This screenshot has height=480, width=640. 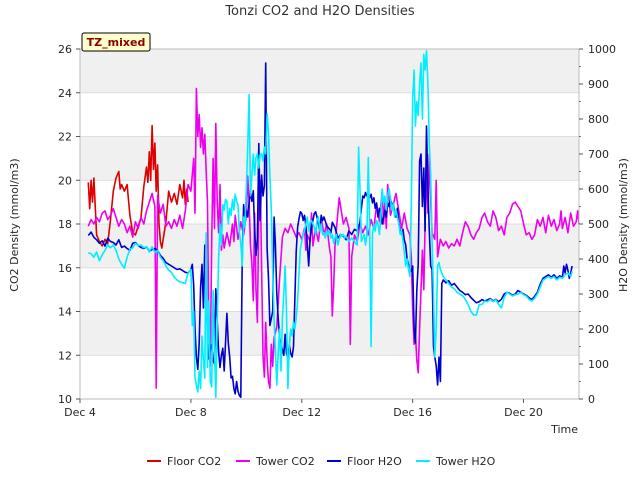 I want to click on left-axis-ticks: 10 12 14 16 18 20 22 24 26, so click(x=69, y=224).